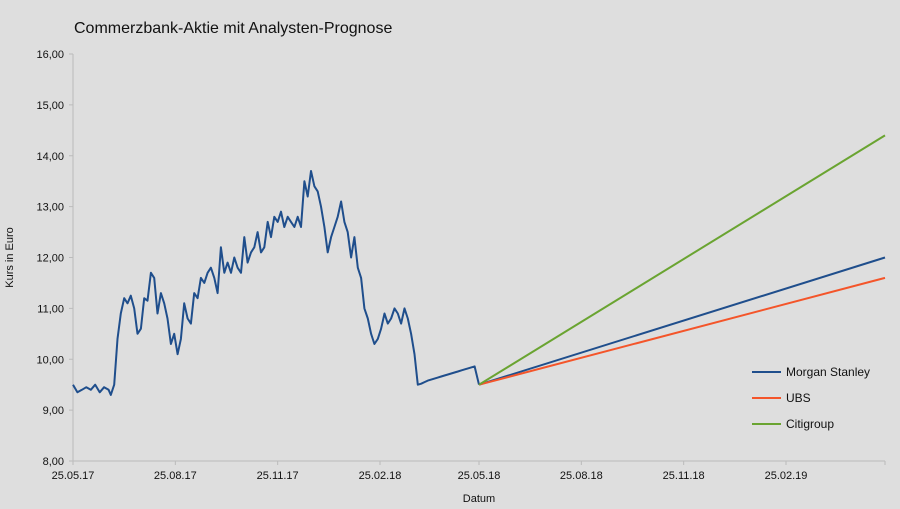 The height and width of the screenshot is (509, 900). I want to click on x-tick-label: 25.05.17, so click(73, 476).